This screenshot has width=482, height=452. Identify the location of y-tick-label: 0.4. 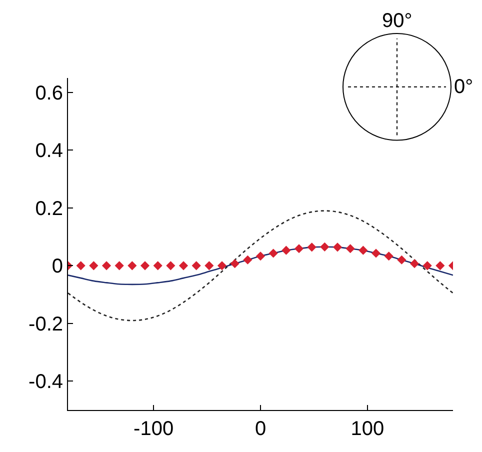
(49, 151).